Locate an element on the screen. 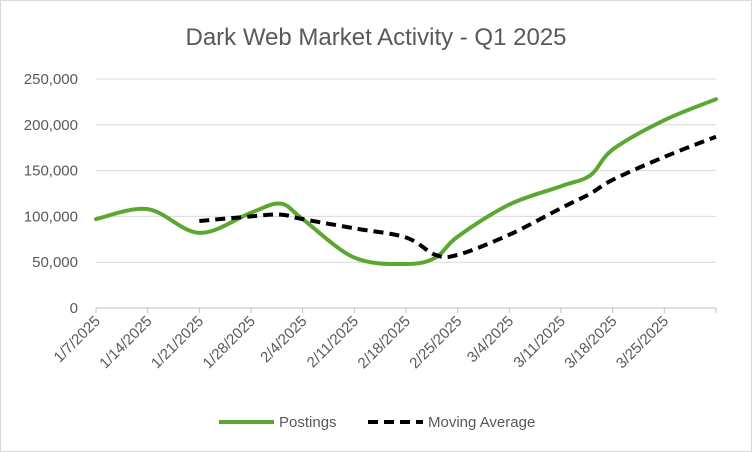 The height and width of the screenshot is (452, 752). x-tick-label: 3/4/2025 is located at coordinates (490, 339).